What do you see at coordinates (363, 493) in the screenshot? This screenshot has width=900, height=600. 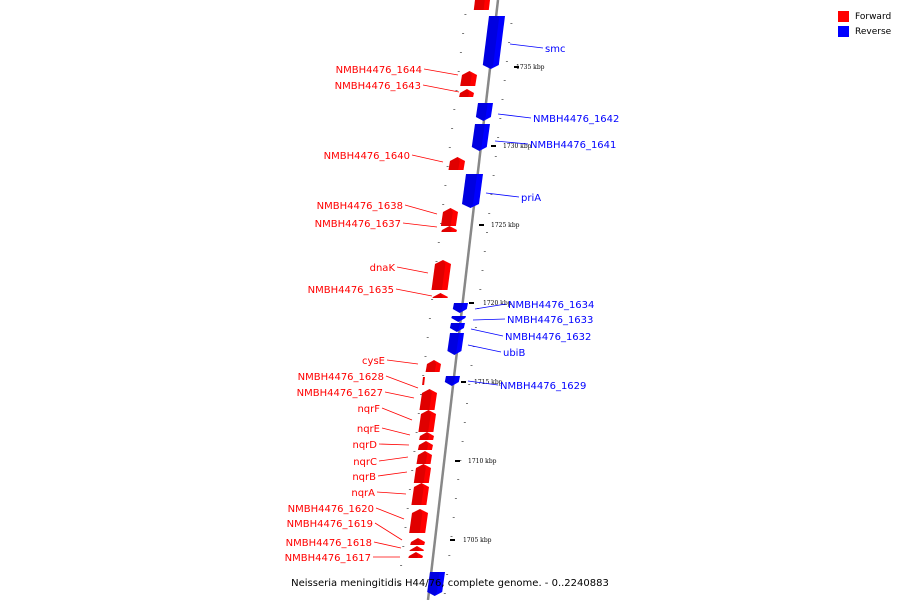 I see `gene-label-nqrA: nqrA` at bounding box center [363, 493].